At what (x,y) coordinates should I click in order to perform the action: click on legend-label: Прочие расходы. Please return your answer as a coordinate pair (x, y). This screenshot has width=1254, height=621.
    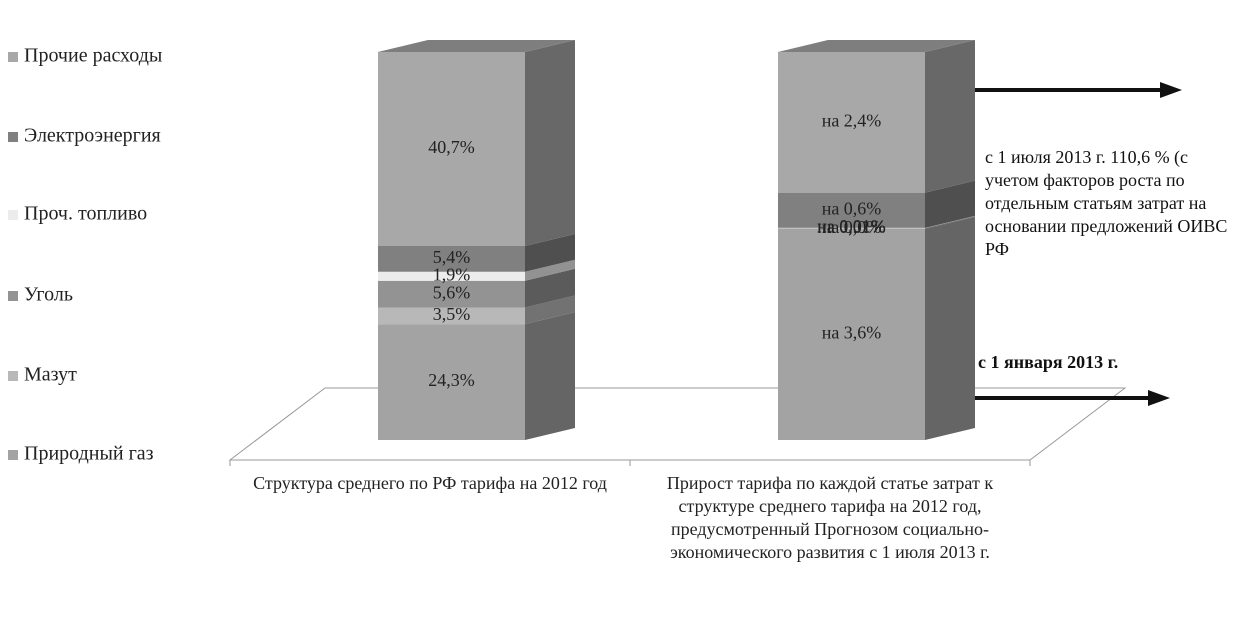
    Looking at the image, I should click on (93, 56).